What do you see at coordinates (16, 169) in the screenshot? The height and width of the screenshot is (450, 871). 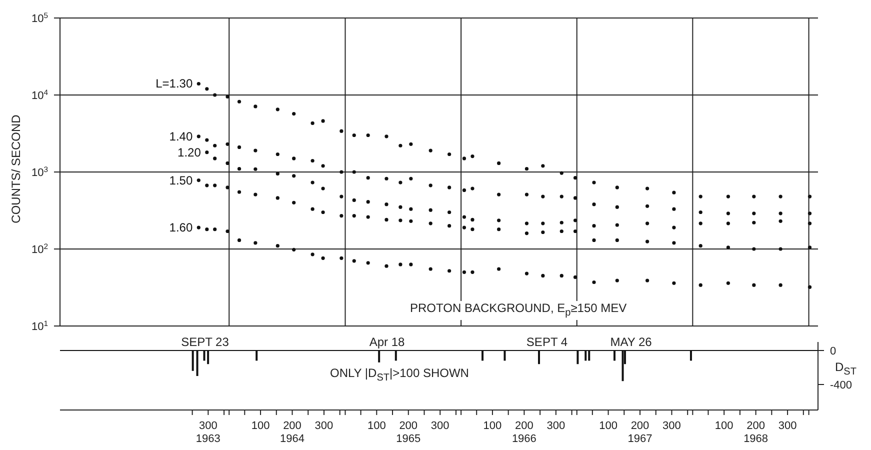 I see `y-axis-title: COUNTS/ SECOND` at bounding box center [16, 169].